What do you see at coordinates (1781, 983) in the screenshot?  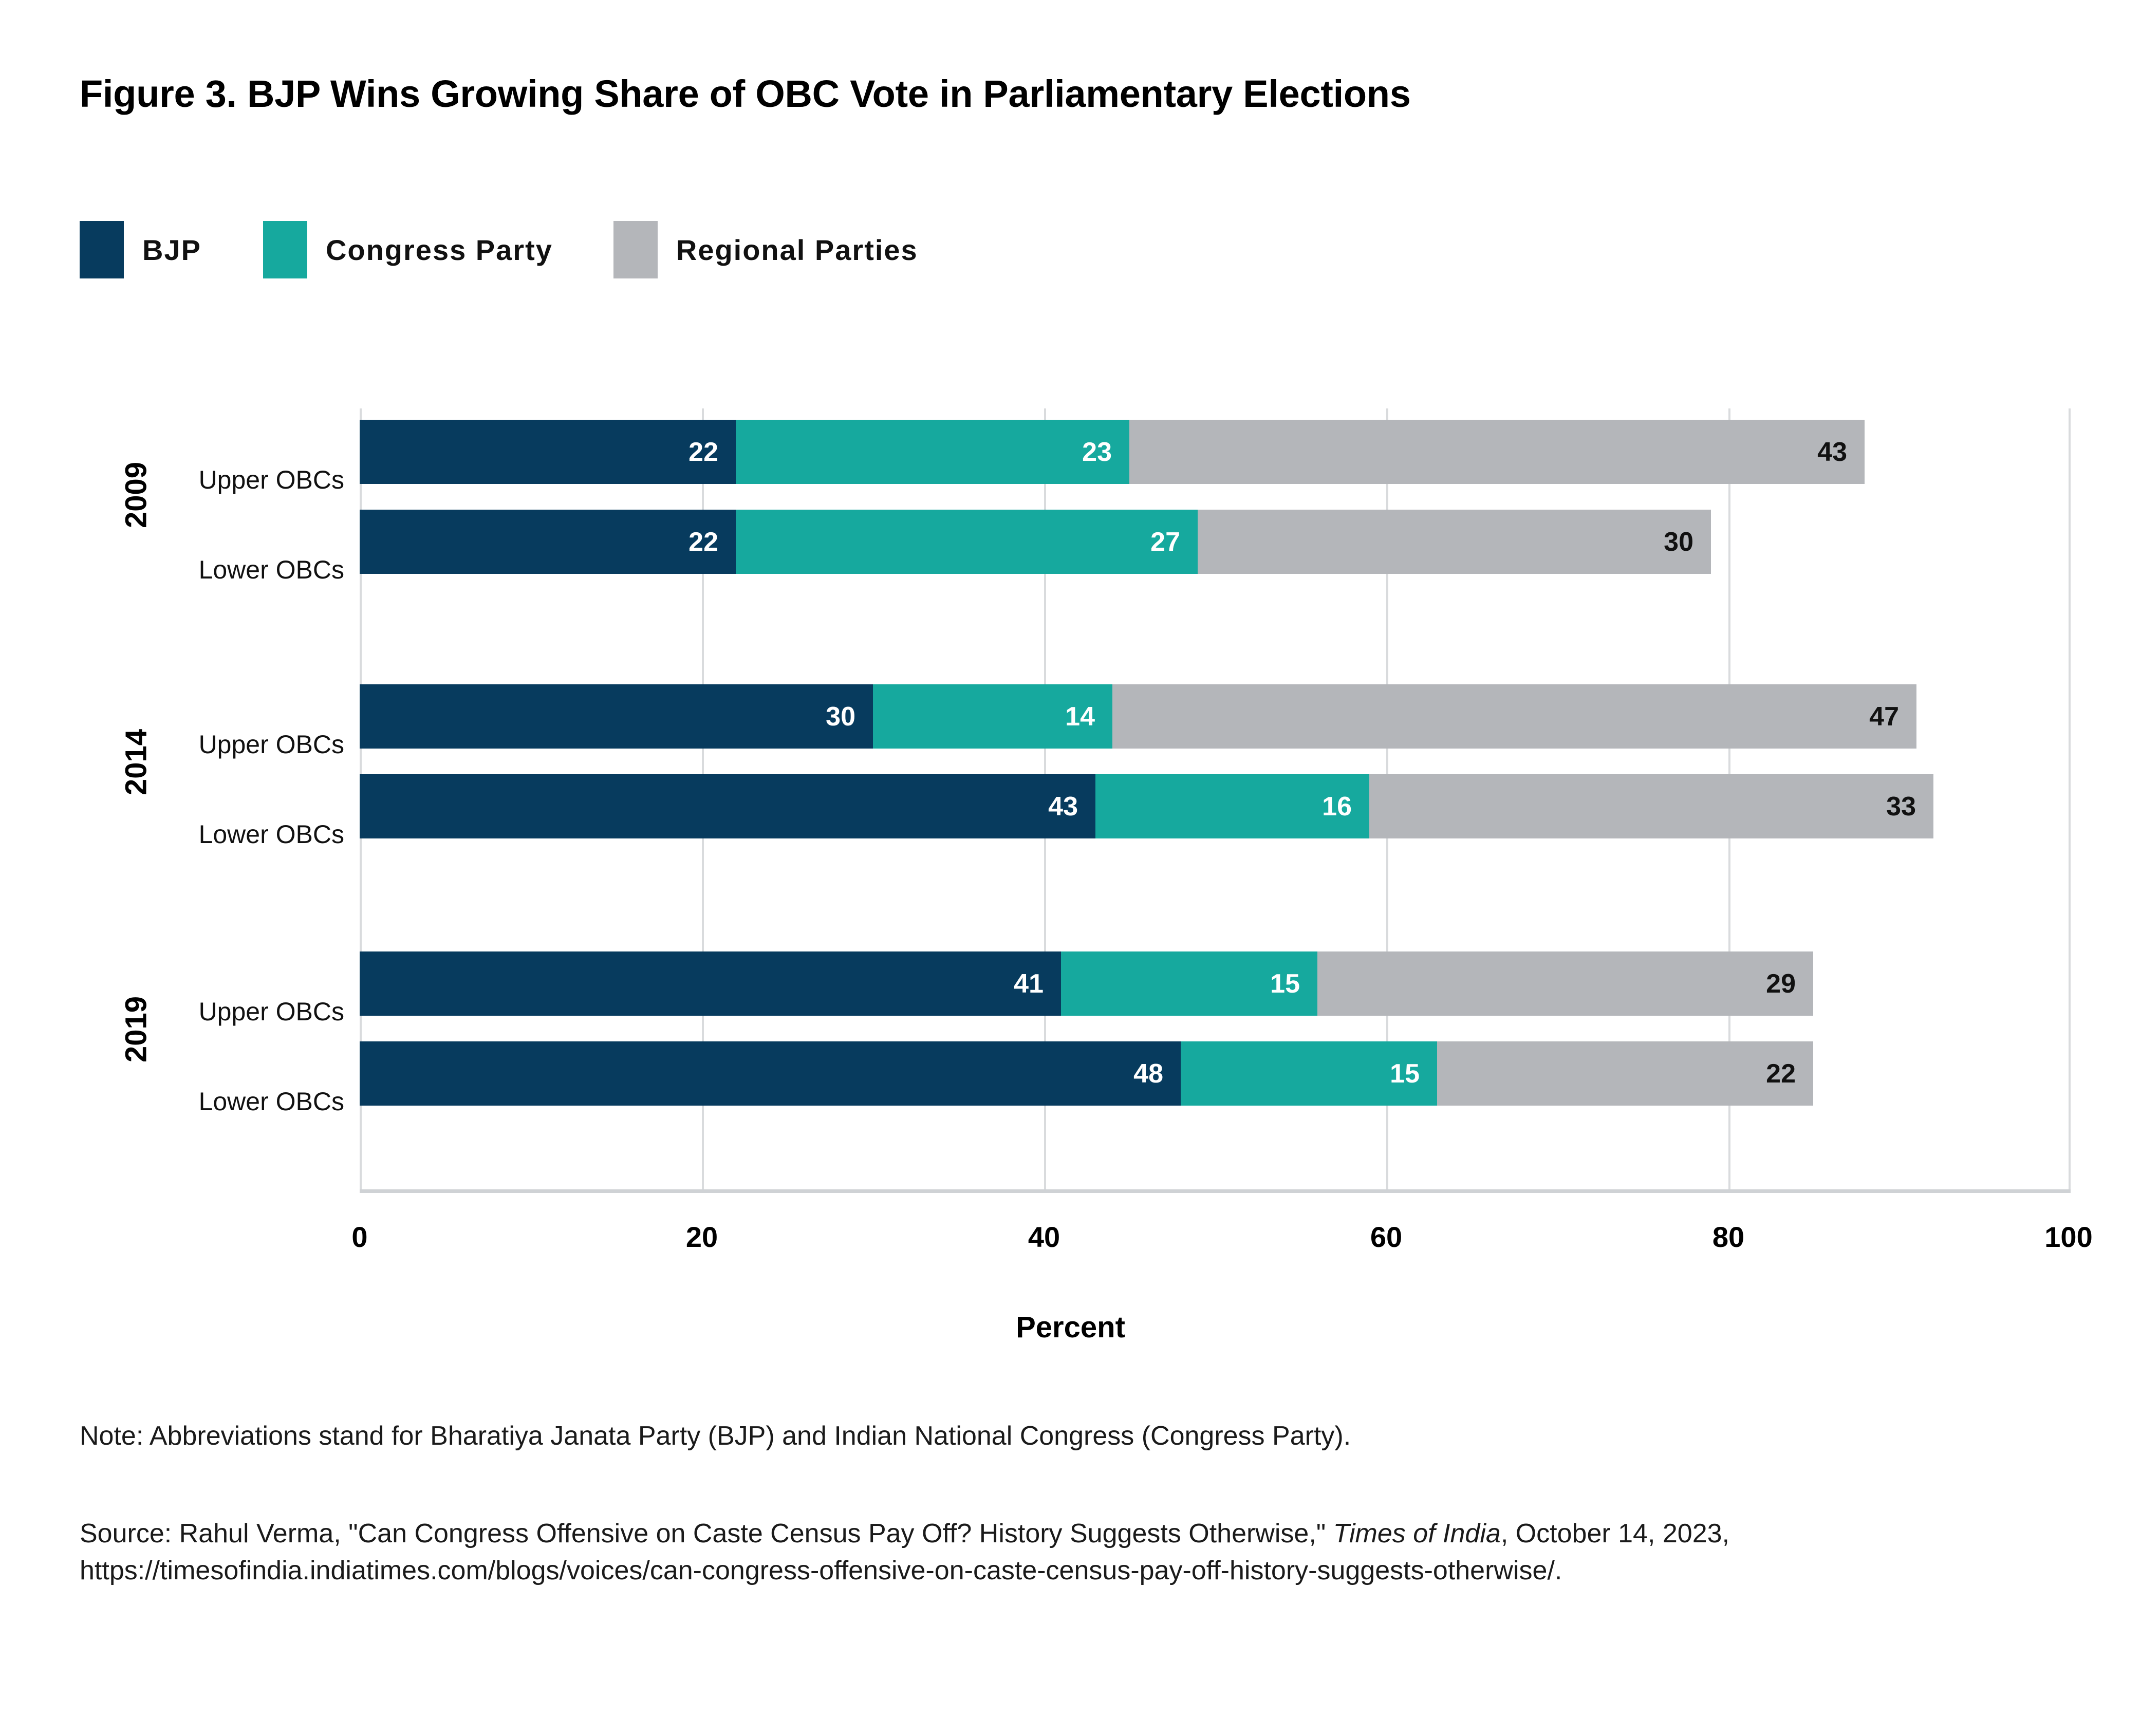 I see `bar-value-label: 29` at bounding box center [1781, 983].